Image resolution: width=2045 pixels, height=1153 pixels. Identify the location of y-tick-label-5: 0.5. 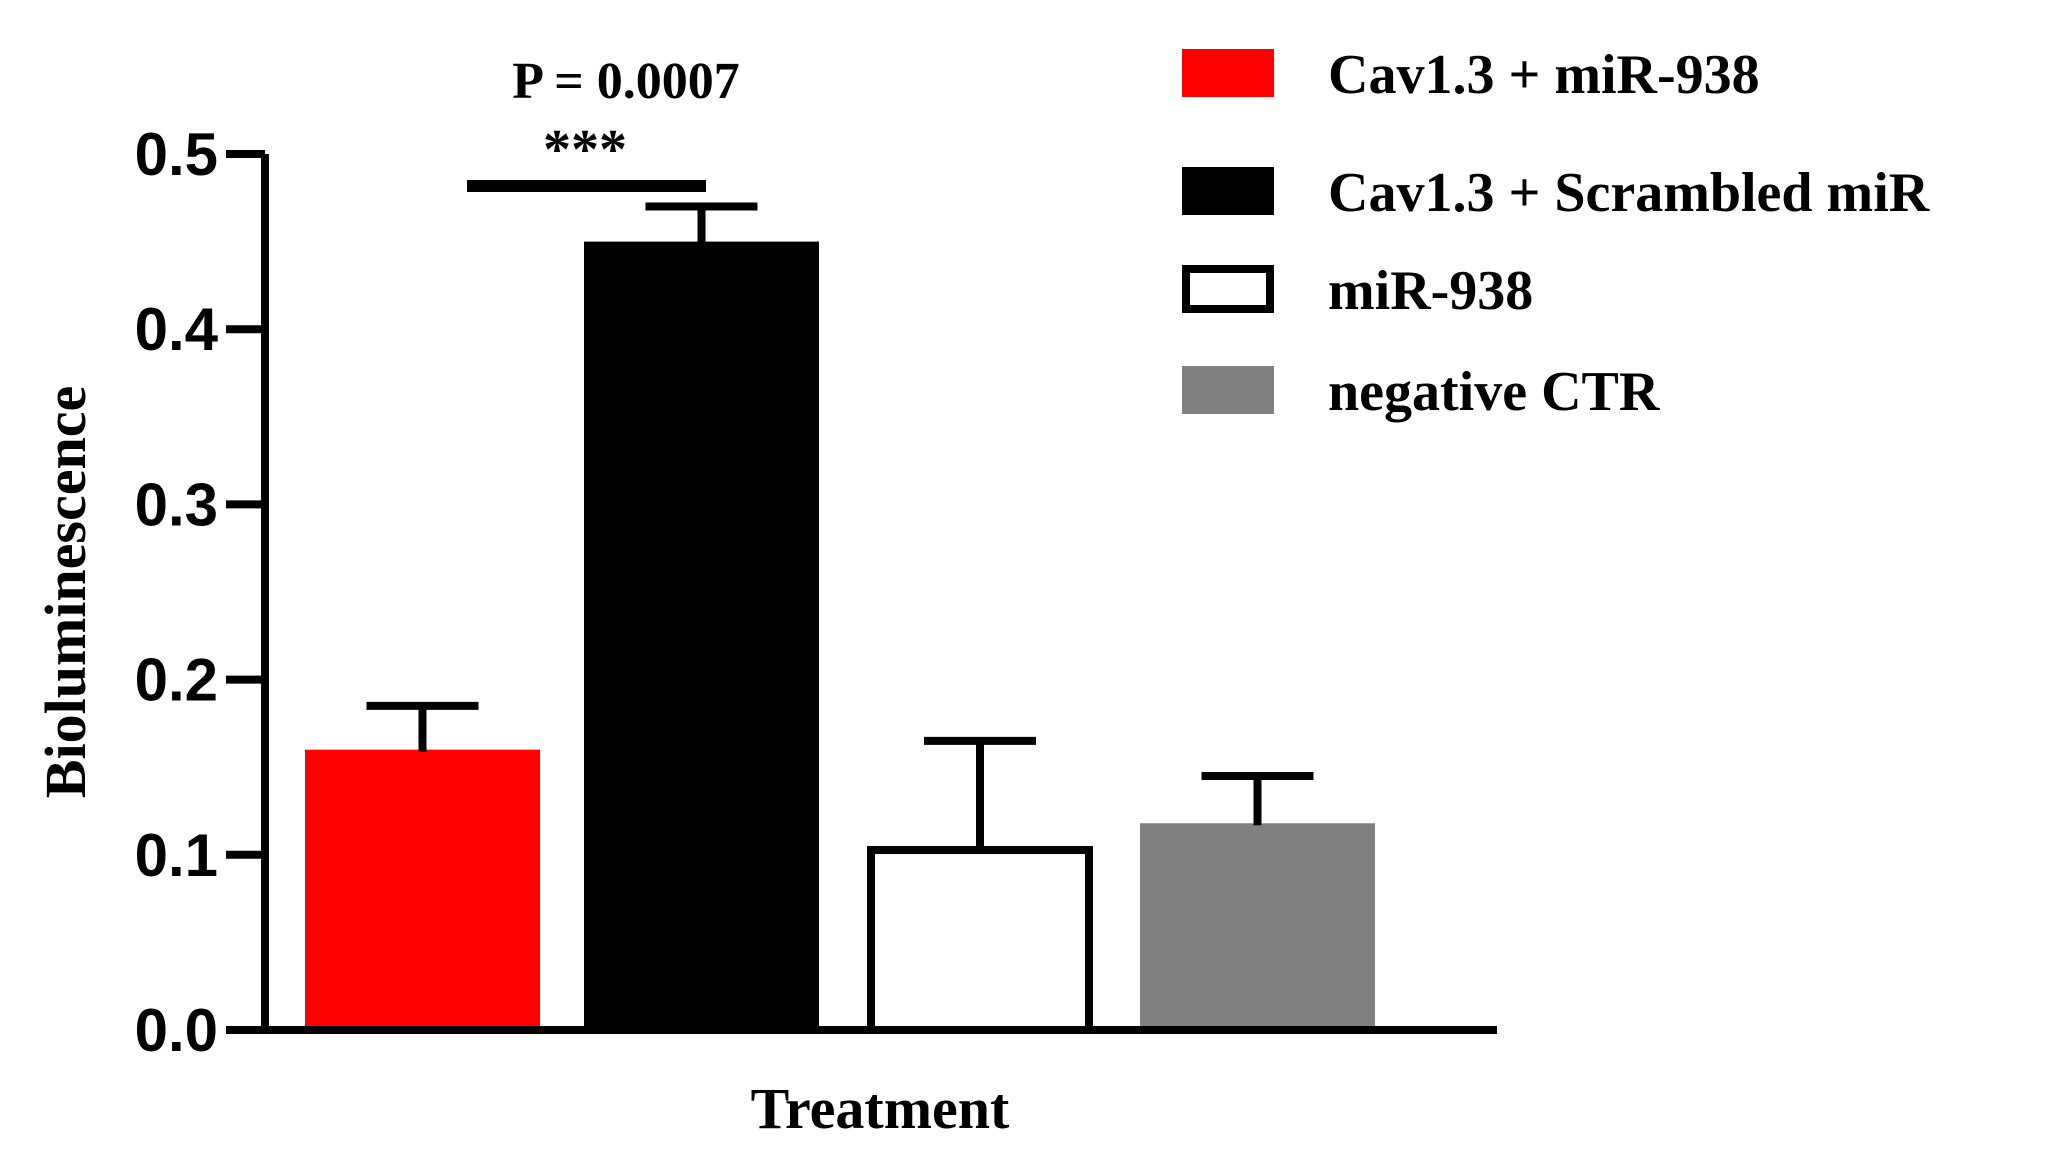
(176, 154).